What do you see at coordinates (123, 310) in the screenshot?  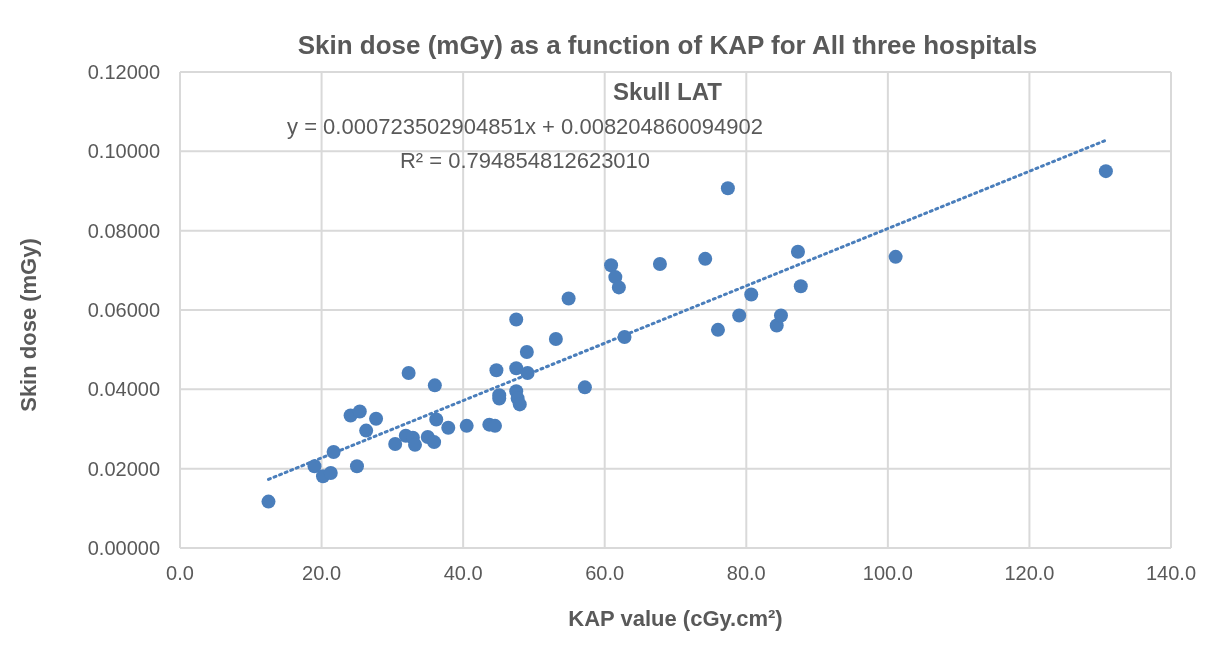 I see `y-tick-label: 0.06000` at bounding box center [123, 310].